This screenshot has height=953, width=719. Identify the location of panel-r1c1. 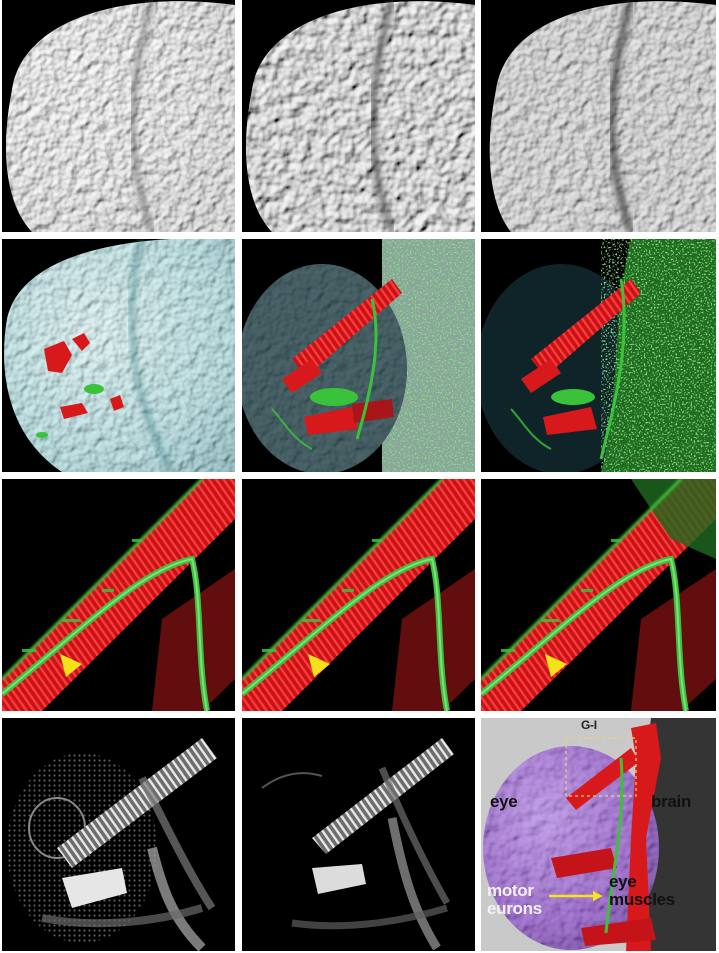
(118, 116).